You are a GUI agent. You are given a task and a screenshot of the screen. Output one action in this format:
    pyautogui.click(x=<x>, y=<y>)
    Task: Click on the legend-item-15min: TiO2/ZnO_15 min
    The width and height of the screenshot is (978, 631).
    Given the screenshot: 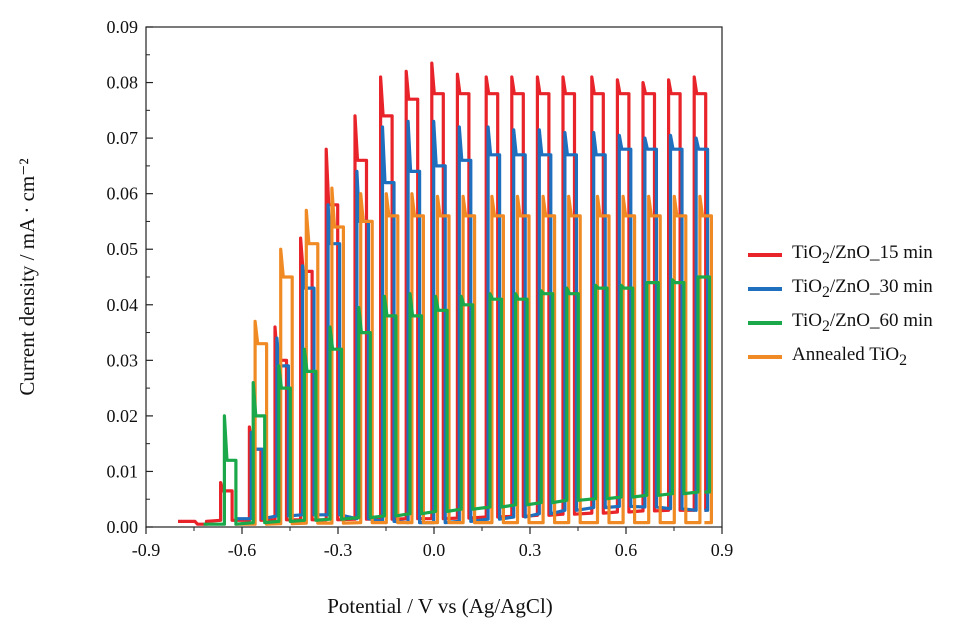 What is the action you would take?
    pyautogui.click(x=840, y=255)
    